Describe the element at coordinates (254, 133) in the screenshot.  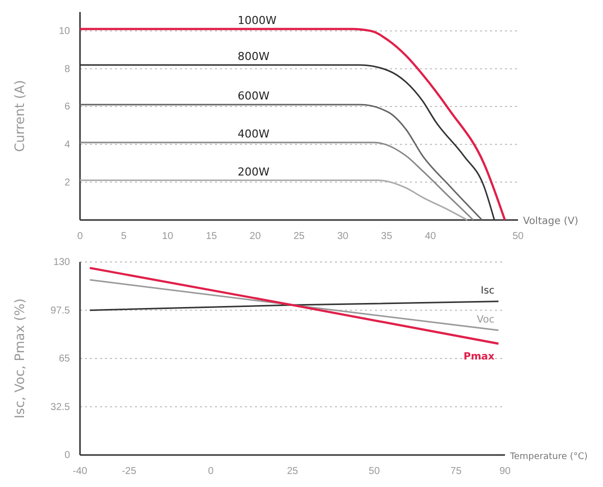
I see `series-label: 400W` at that location.